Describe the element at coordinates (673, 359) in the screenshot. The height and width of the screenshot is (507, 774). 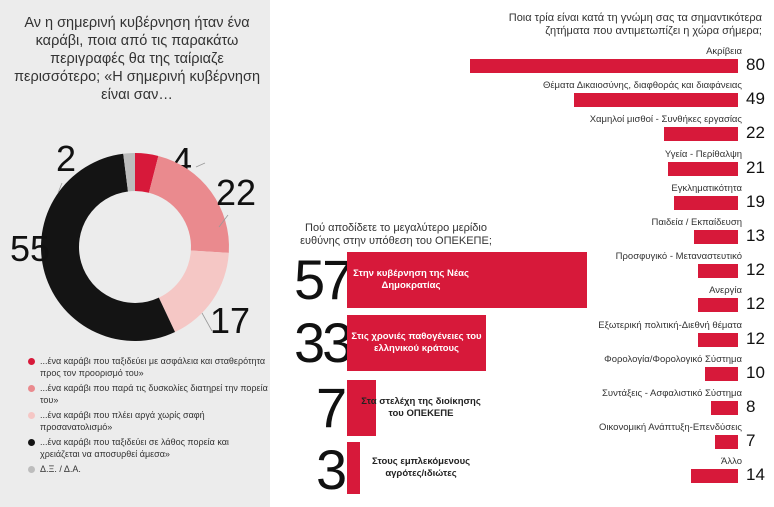
I see `issue-label: Φορολογία/Φορολογικό Σύστημα` at that location.